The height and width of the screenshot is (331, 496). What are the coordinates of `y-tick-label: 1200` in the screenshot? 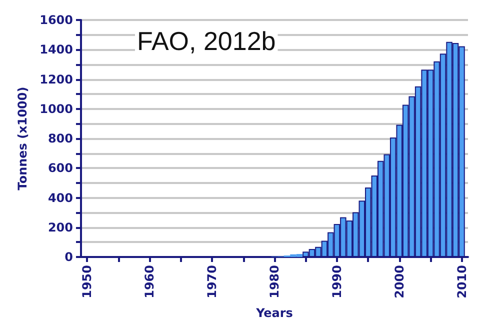 It's located at (56, 79).